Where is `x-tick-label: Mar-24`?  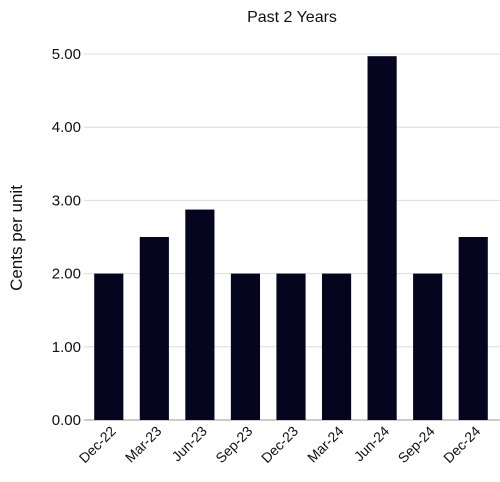 x-tick-label: Mar-24 is located at coordinates (325, 444).